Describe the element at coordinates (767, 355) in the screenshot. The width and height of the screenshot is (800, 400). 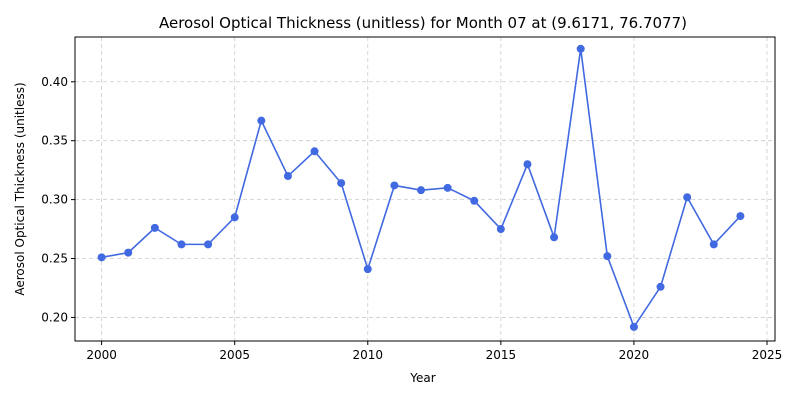
I see `x-tick-label: 2025` at that location.